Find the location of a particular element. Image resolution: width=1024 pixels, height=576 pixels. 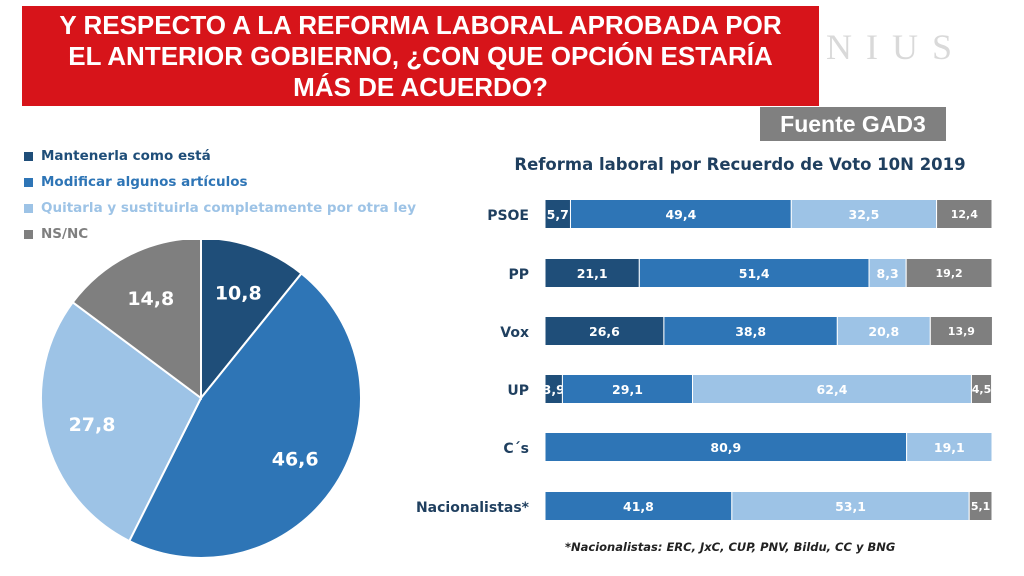

bar-value-label: 21,1 is located at coordinates (592, 273).